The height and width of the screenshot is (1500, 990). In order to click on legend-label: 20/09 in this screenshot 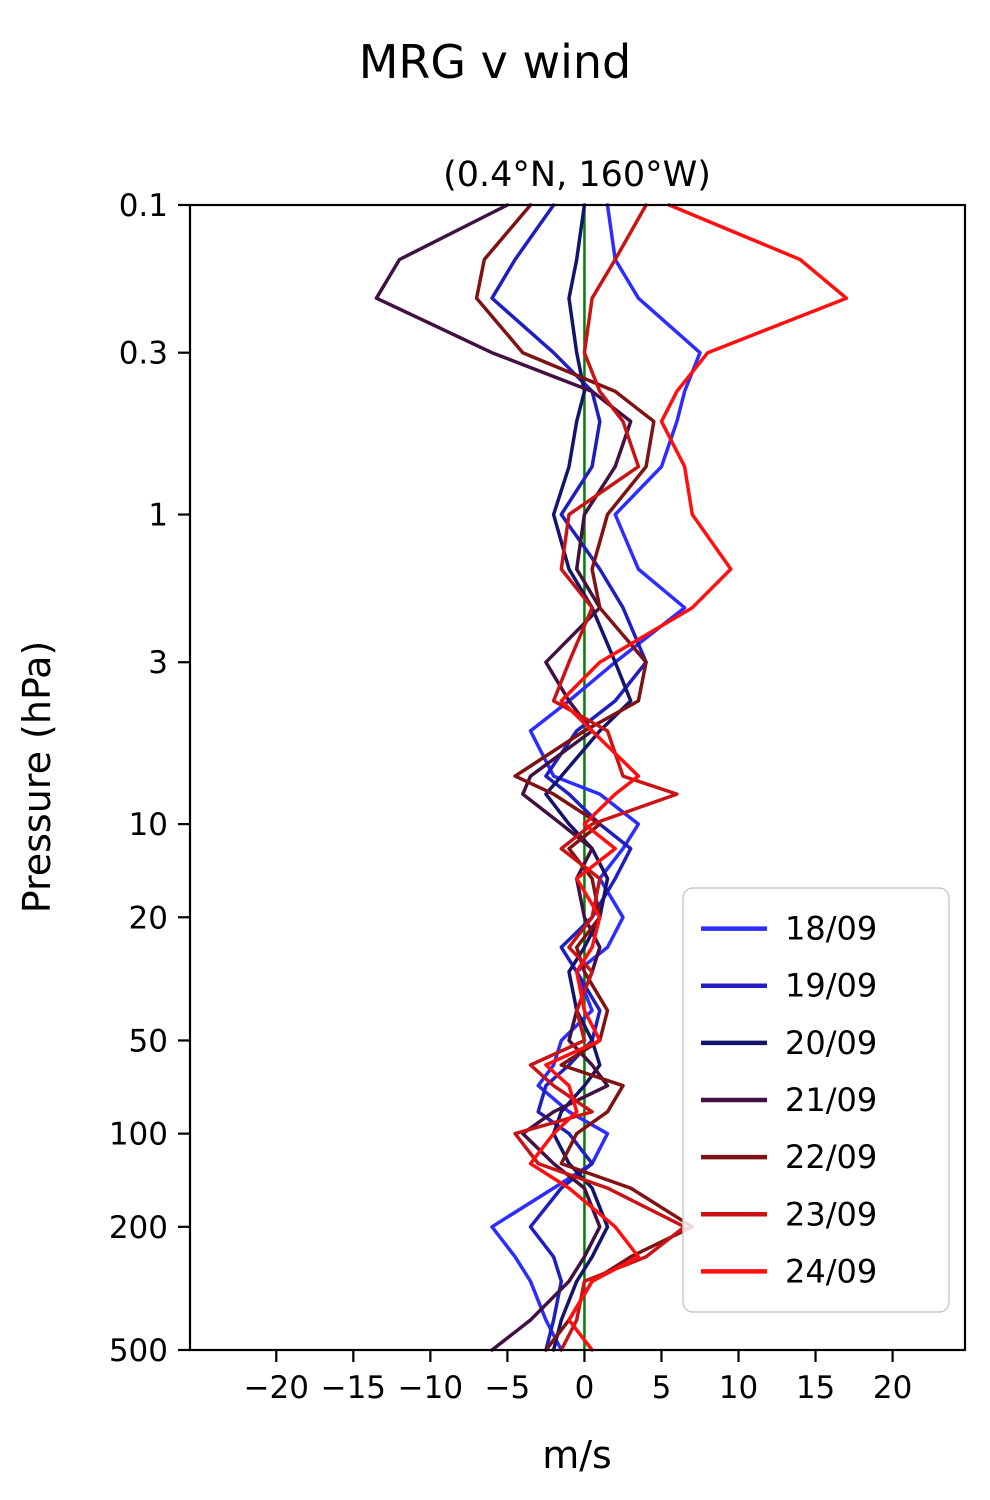, I will do `click(831, 1043)`.